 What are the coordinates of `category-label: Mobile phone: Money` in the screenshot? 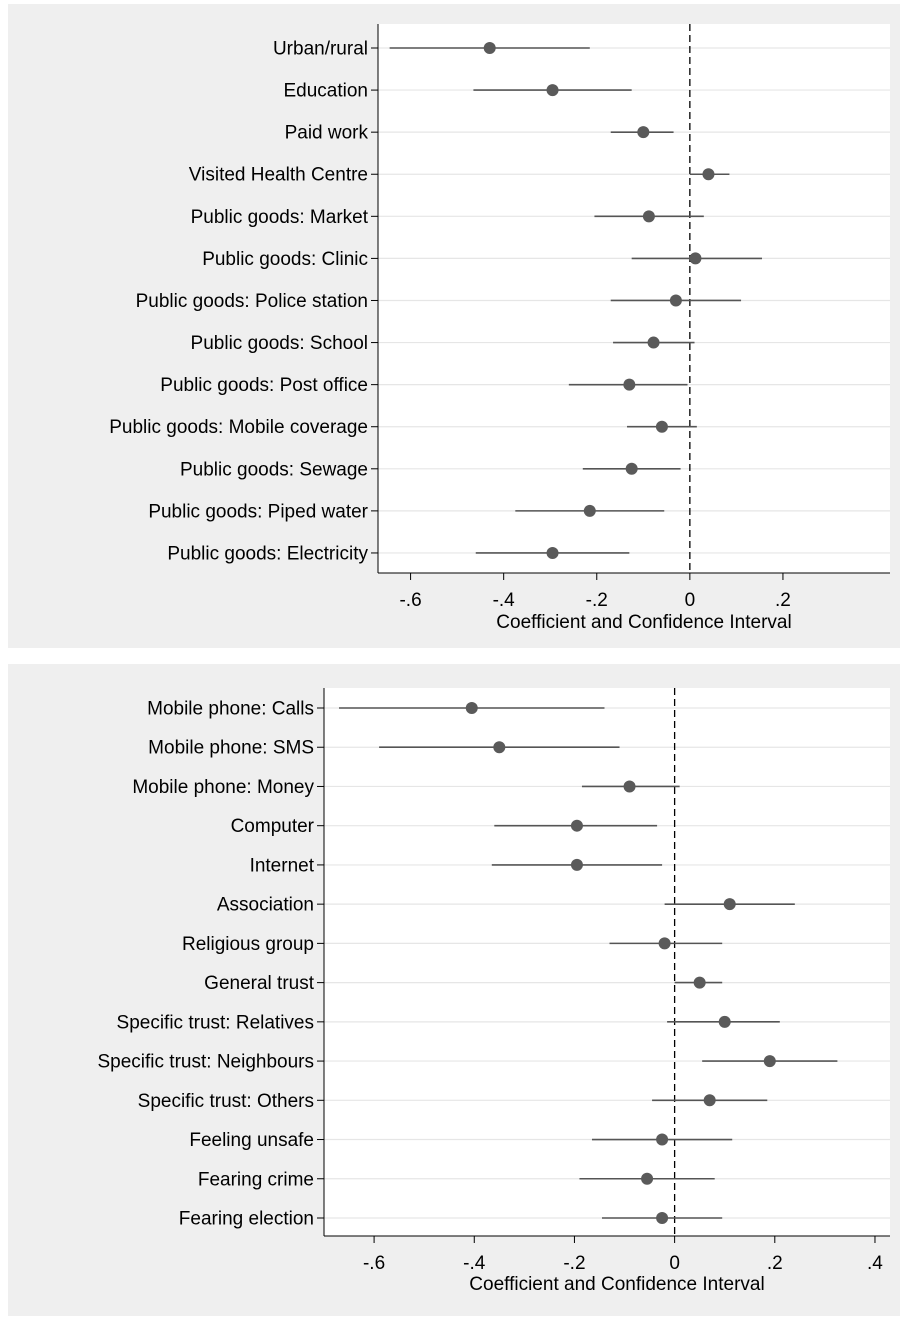 It's located at (223, 787).